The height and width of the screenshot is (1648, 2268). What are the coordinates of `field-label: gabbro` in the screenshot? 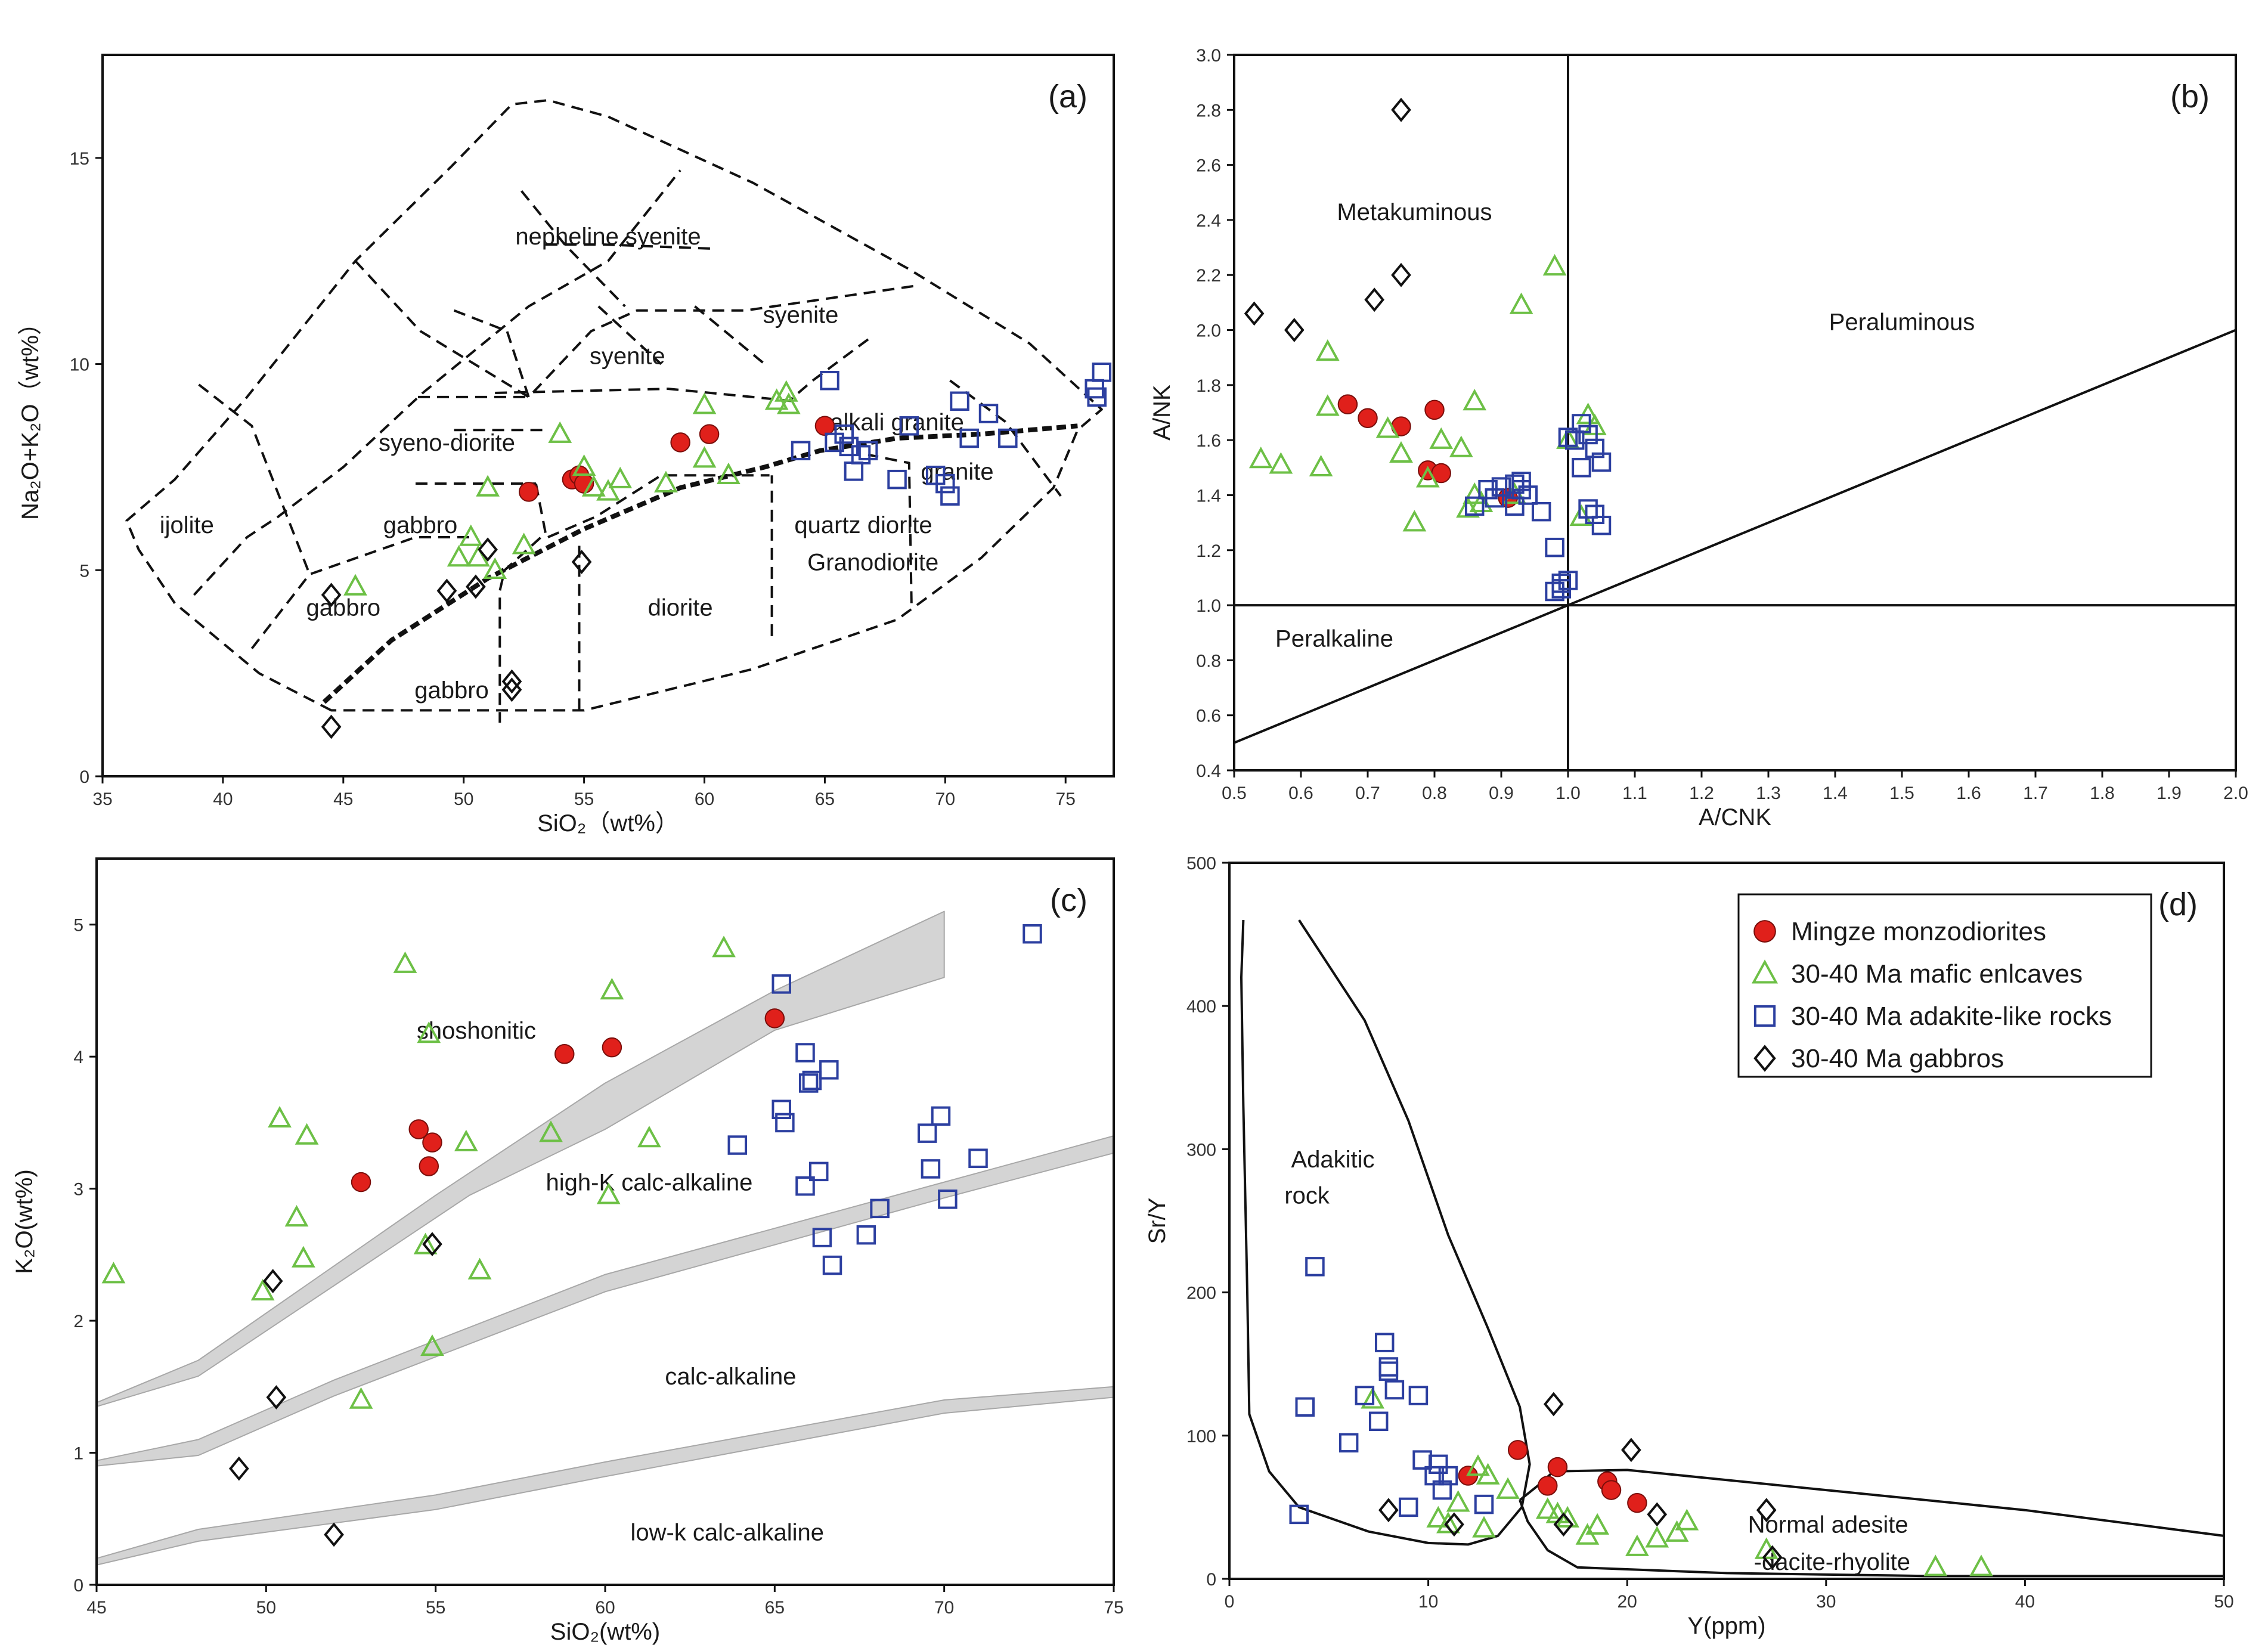 It's located at (451, 690).